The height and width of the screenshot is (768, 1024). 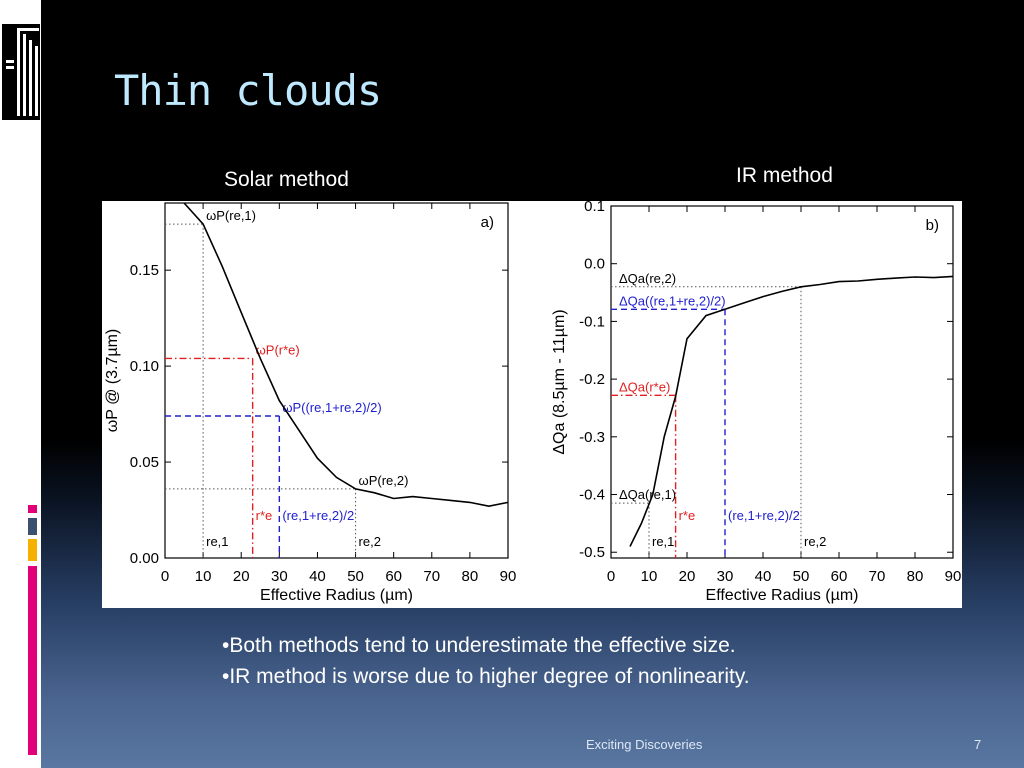 What do you see at coordinates (594, 208) in the screenshot?
I see `y-tick-label: 0.1` at bounding box center [594, 208].